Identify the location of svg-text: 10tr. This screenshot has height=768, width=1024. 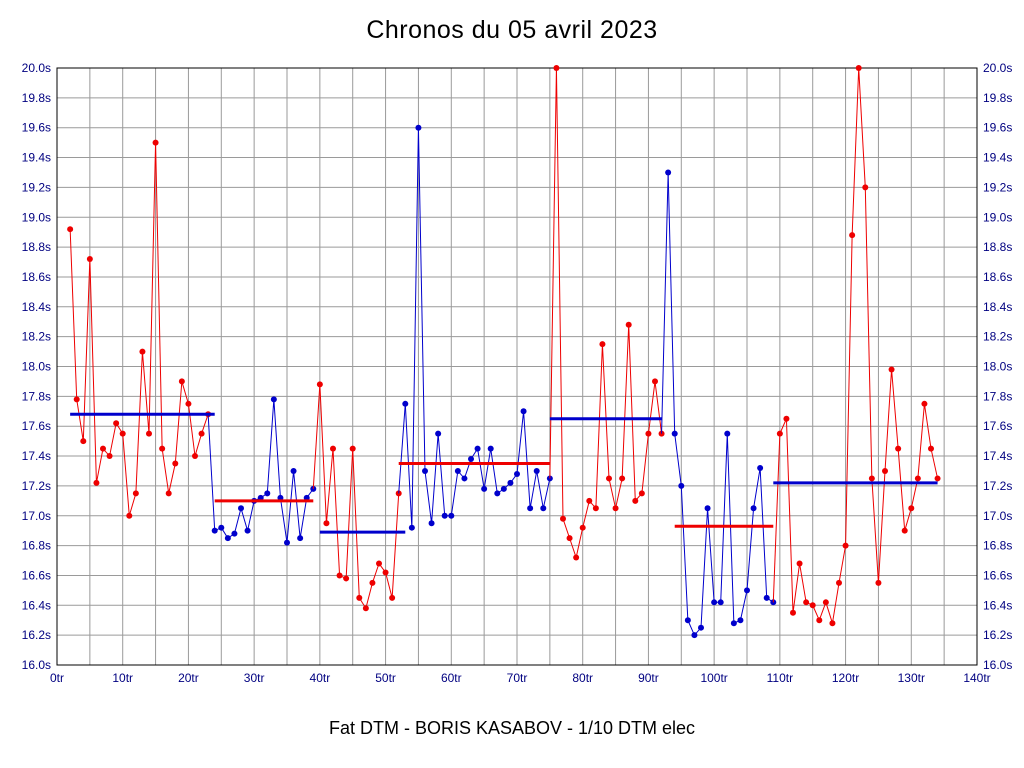
(122, 678).